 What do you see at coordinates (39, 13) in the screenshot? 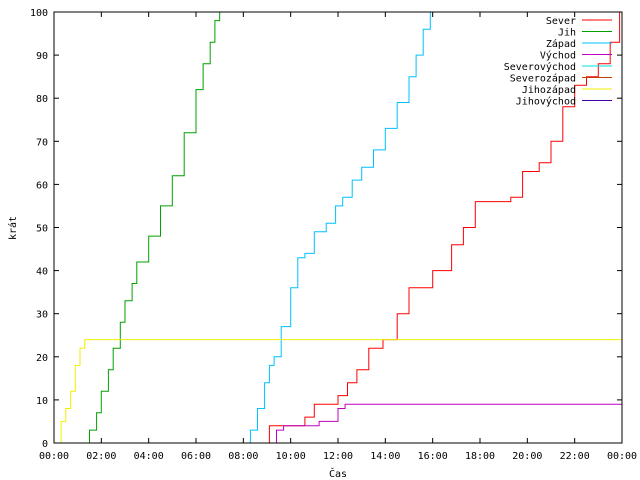
I see `y-tick-label: 100` at bounding box center [39, 13].